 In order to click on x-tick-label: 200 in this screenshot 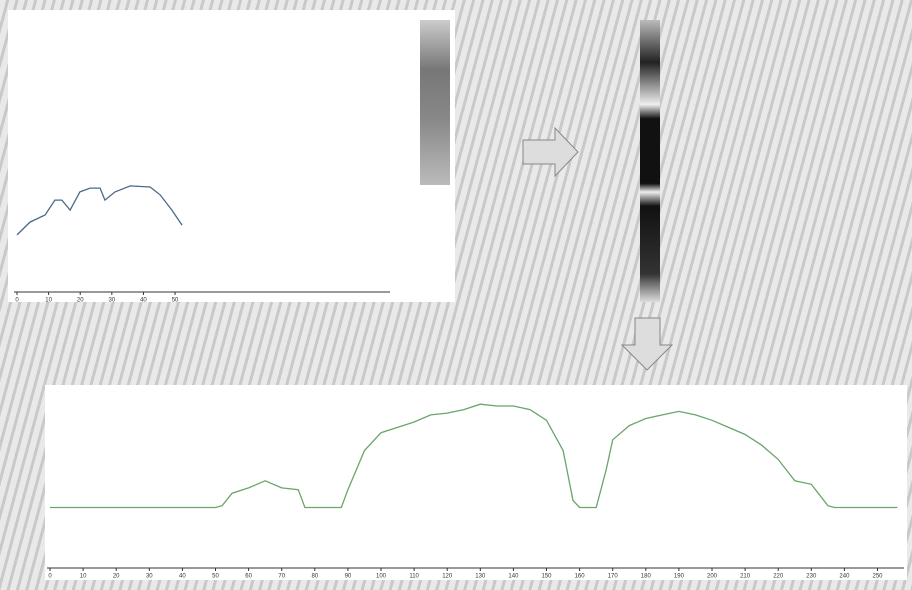, I will do `click(712, 577)`.